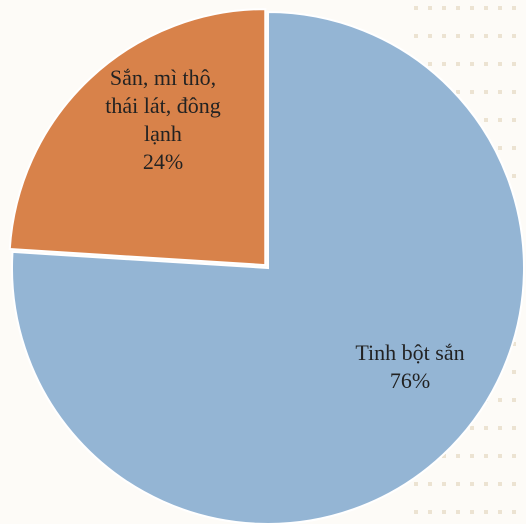  I want to click on slice-label-1: Sắn, mì thô, thái lát, đông lạnh 24%, so click(162, 119).